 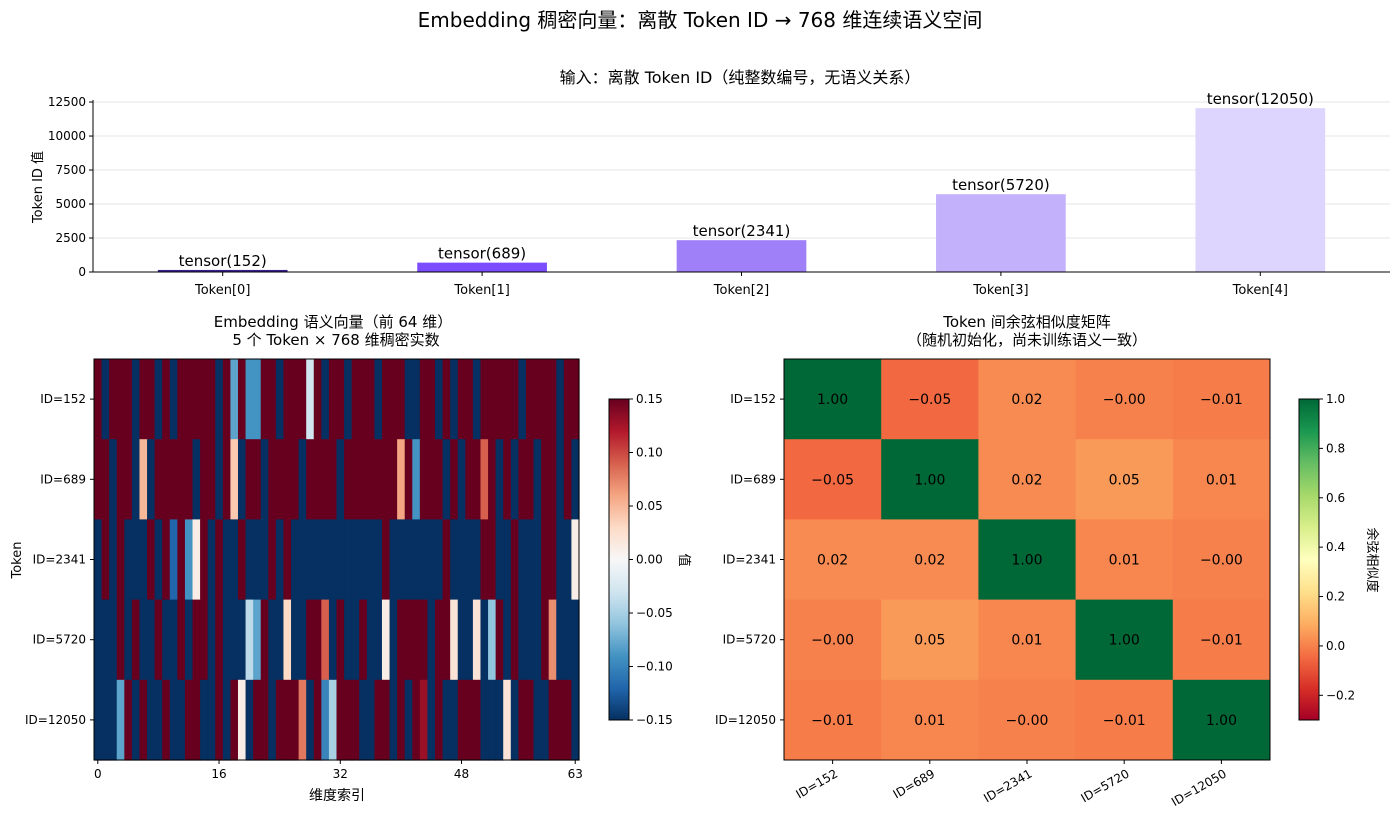 What do you see at coordinates (740, 77) in the screenshot?
I see `bar-chart-title: 输入：离散 Token ID（纯整数编号，无语义关系）` at bounding box center [740, 77].